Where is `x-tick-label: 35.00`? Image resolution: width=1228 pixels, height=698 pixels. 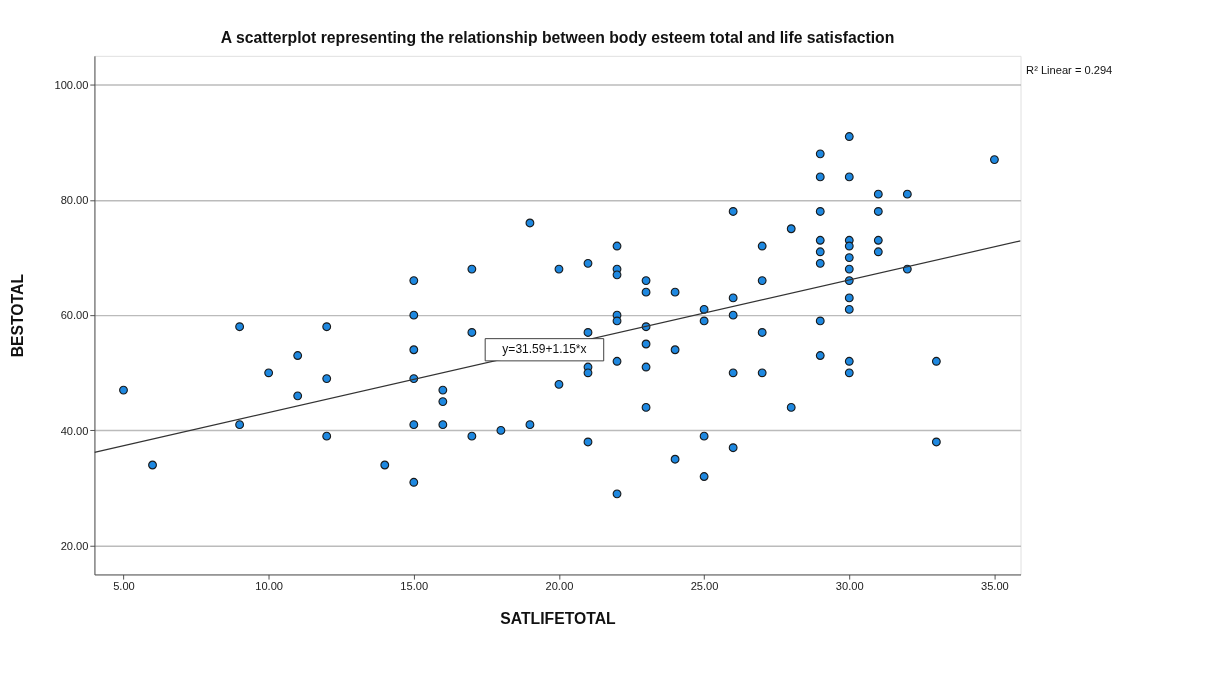 x-tick-label: 35.00 is located at coordinates (994, 585).